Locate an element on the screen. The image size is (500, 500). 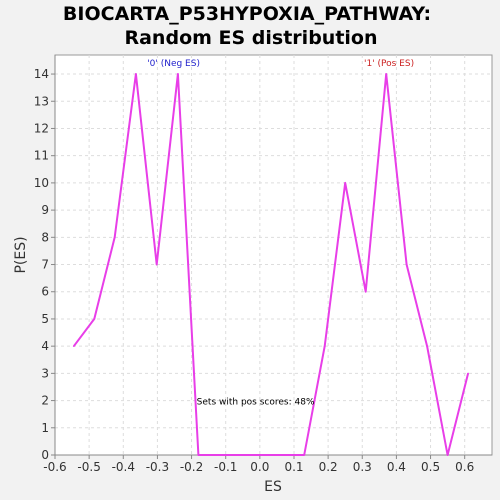
x-axis-label: ES is located at coordinates (273, 487).